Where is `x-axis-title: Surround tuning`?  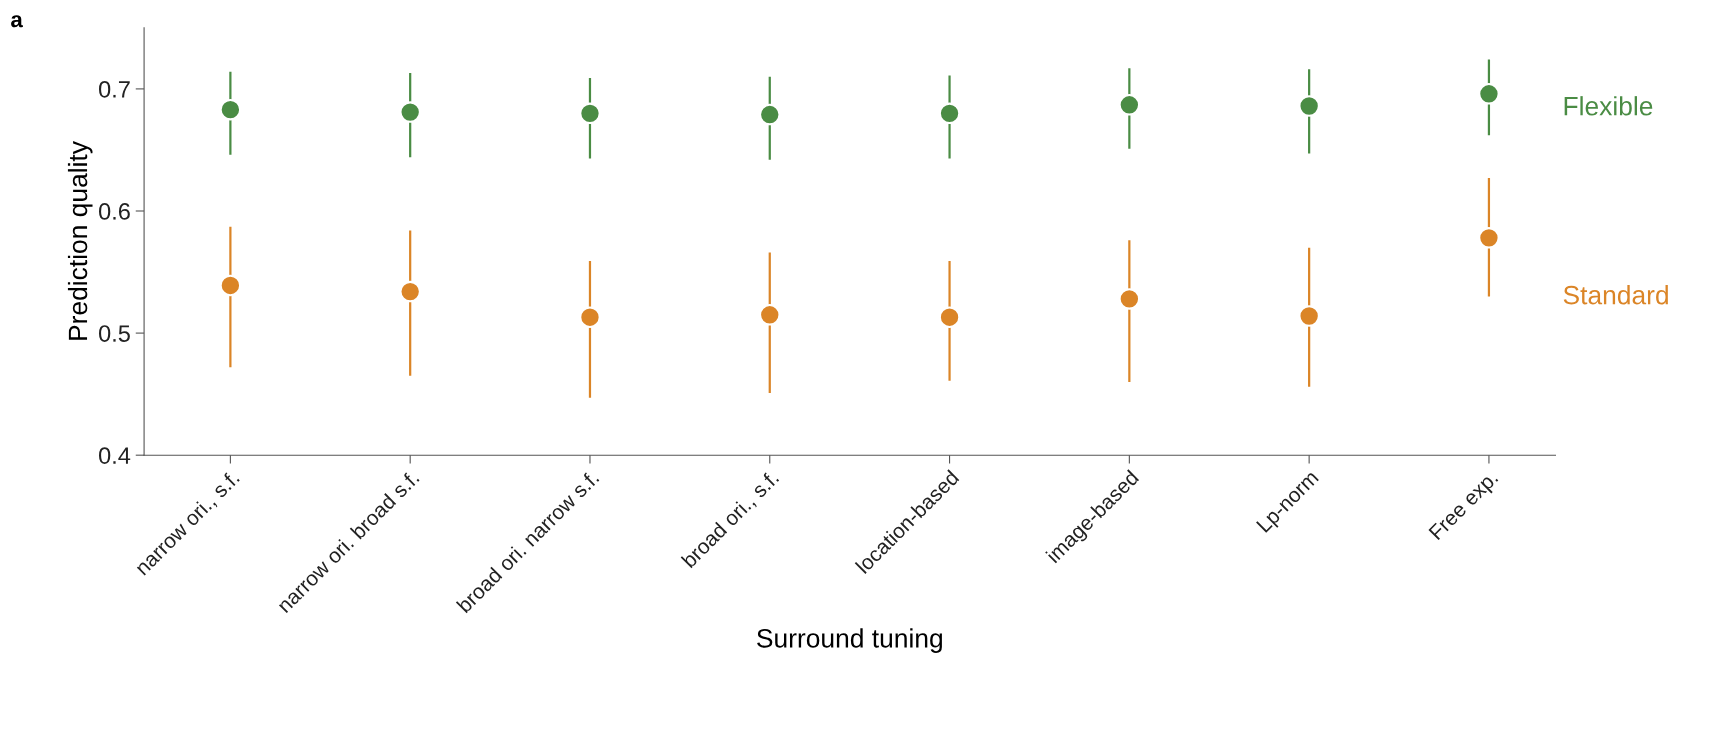 x-axis-title: Surround tuning is located at coordinates (849, 640).